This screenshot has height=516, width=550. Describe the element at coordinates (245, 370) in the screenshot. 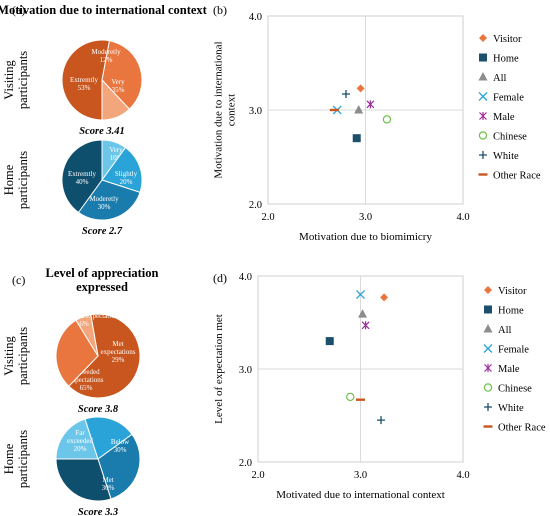

I see `y-tick-d-1: 3.0` at that location.